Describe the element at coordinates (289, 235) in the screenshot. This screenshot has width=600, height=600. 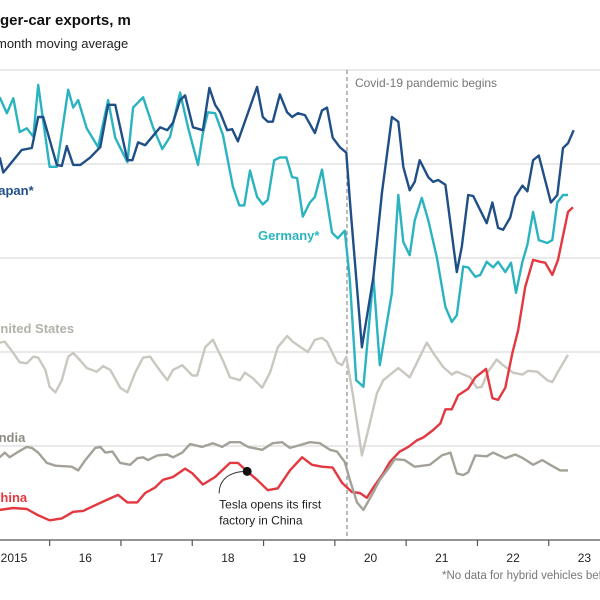
I see `label-germany: Germany*` at that location.